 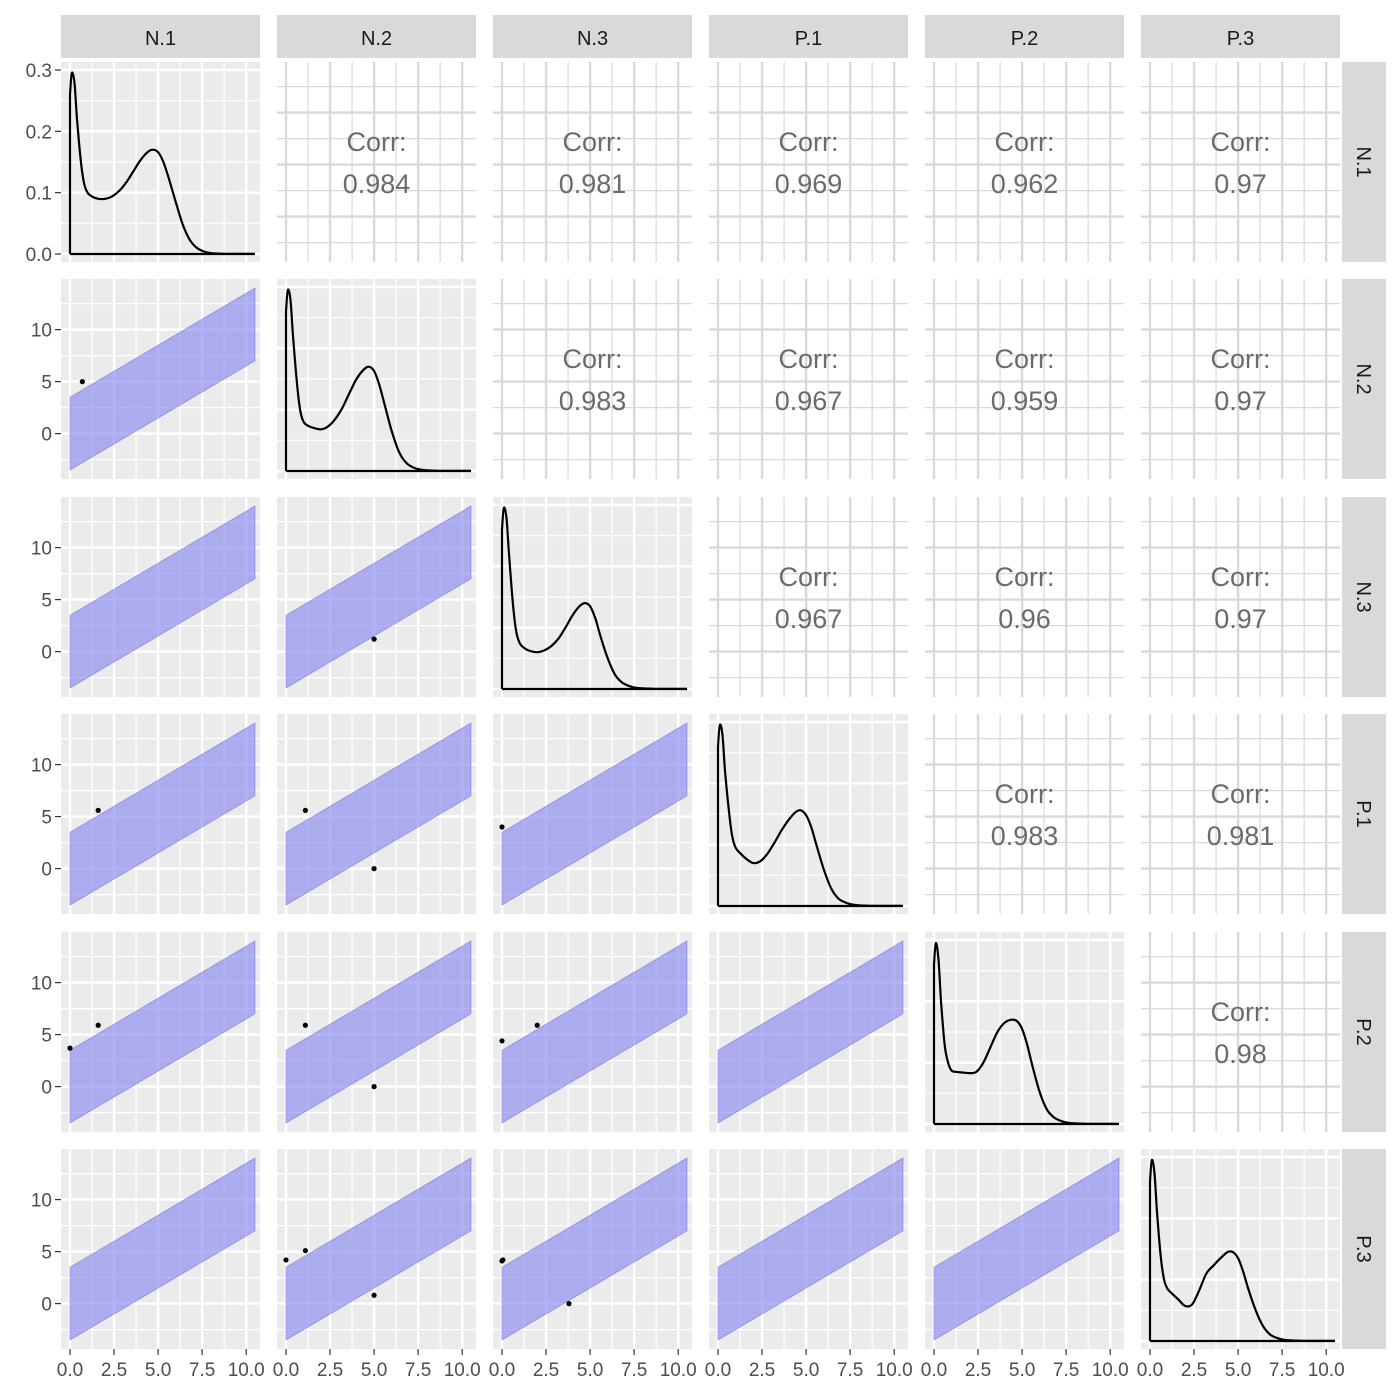 What do you see at coordinates (1025, 1033) in the screenshot?
I see `density-curve-P.2` at bounding box center [1025, 1033].